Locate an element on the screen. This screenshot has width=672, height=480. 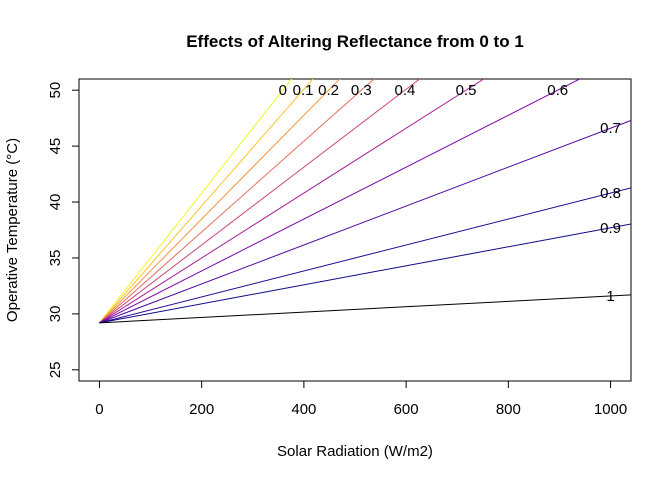
series-label-1: 1 is located at coordinates (610, 296).